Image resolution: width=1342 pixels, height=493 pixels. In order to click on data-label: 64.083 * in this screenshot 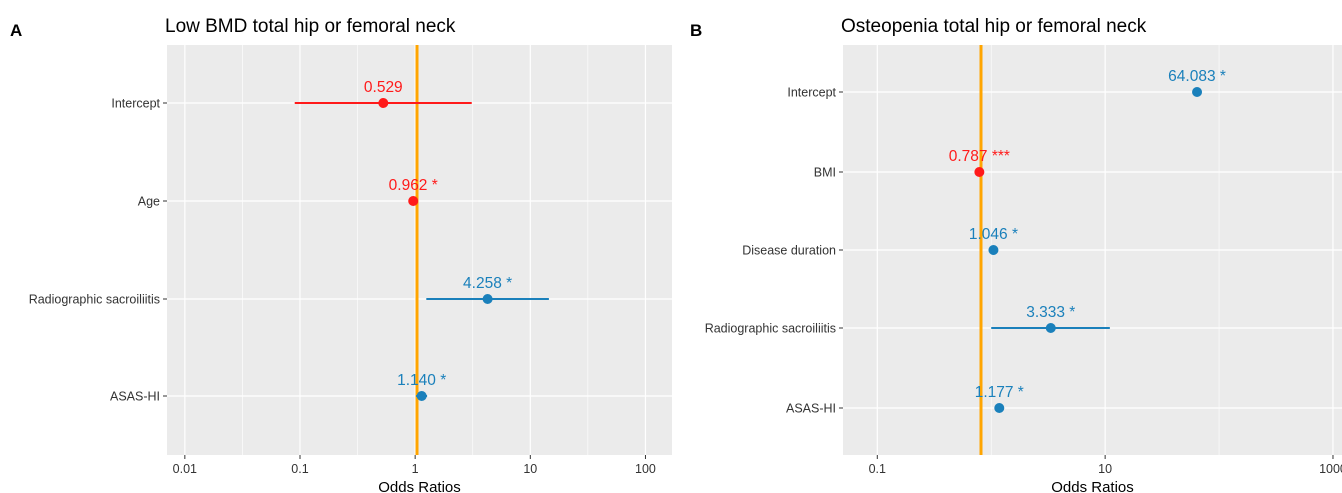, I will do `click(1197, 76)`.